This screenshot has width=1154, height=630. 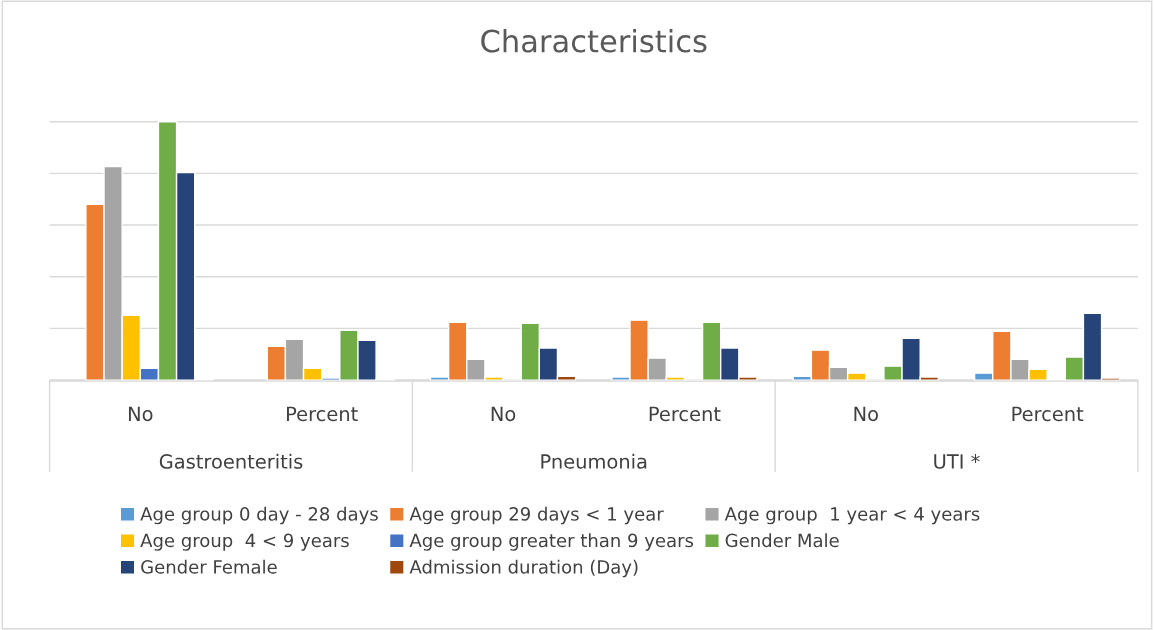 What do you see at coordinates (259, 515) in the screenshot?
I see `legend-label: Age group 0 day - 28 days` at bounding box center [259, 515].